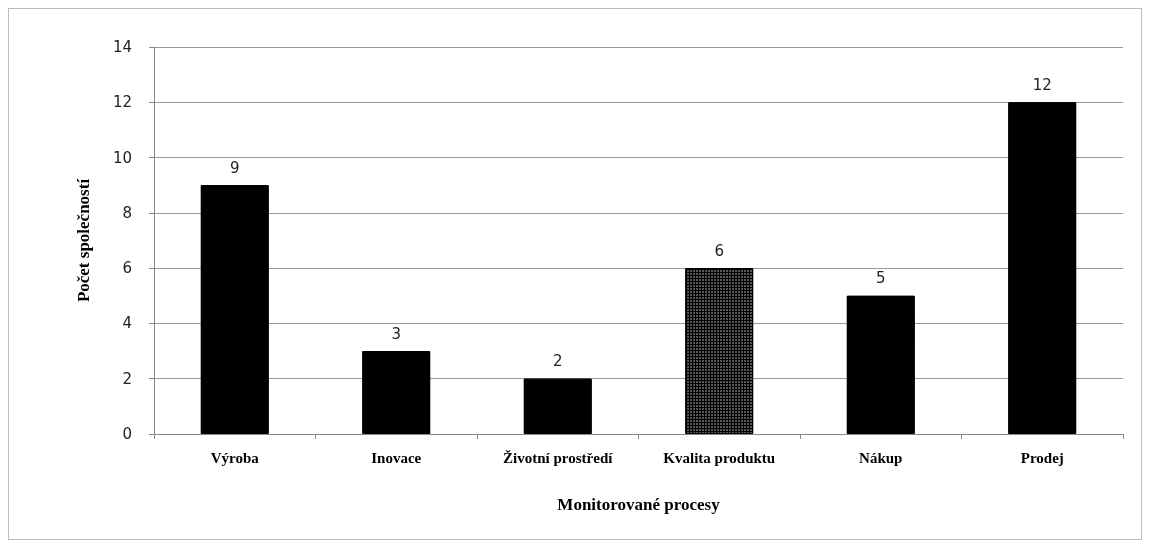  I want to click on y-tick-label: 6, so click(127, 268).